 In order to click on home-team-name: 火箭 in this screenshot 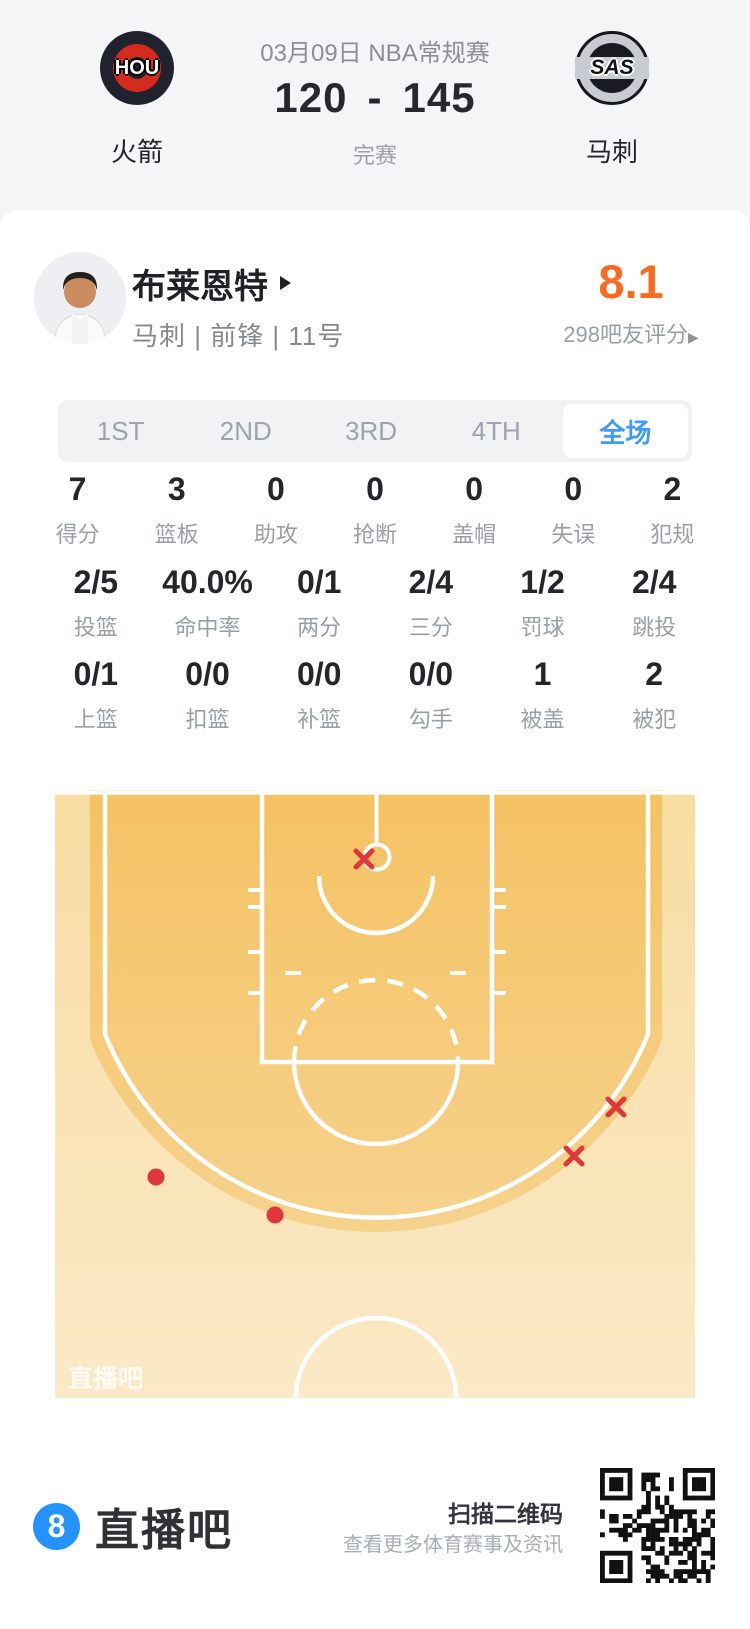, I will do `click(136, 152)`.